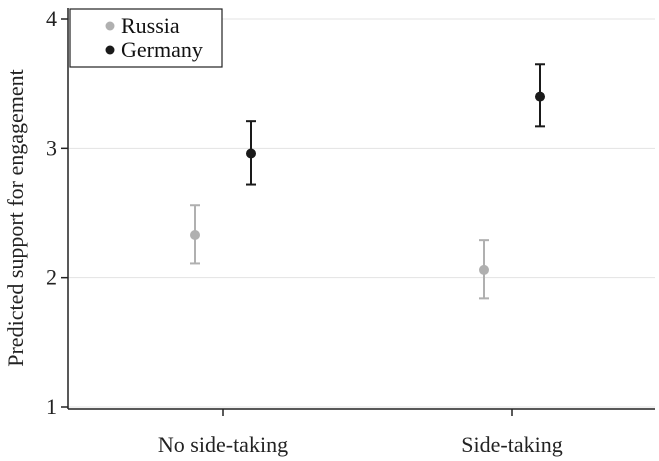 This screenshot has width=659, height=461. I want to click on x-tick-label: No side-taking, so click(223, 444).